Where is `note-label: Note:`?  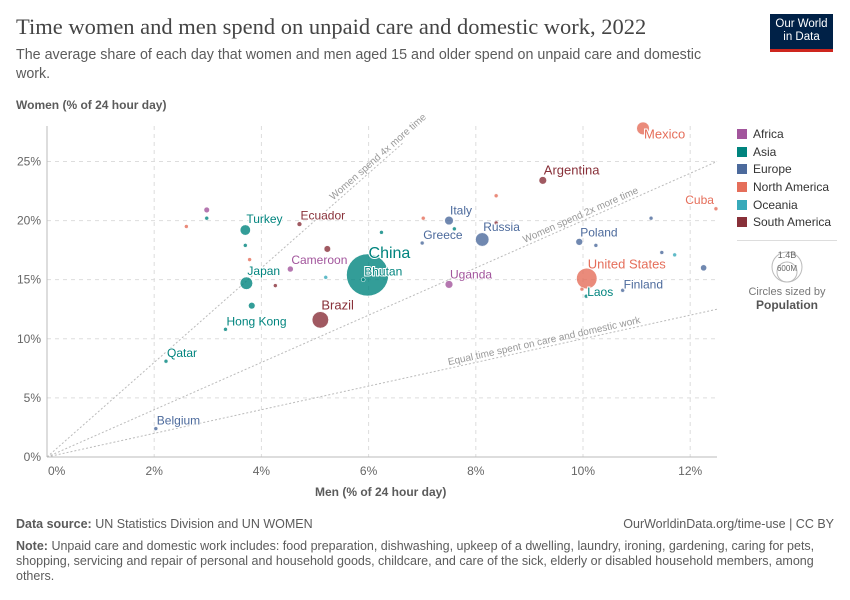 note-label: Note: is located at coordinates (32, 546).